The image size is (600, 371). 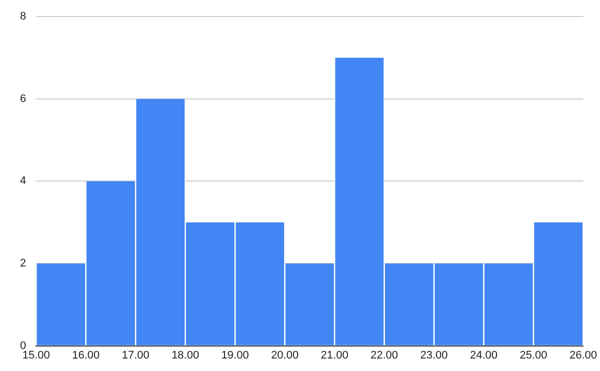 What do you see at coordinates (23, 346) in the screenshot?
I see `y-tick-label: 0` at bounding box center [23, 346].